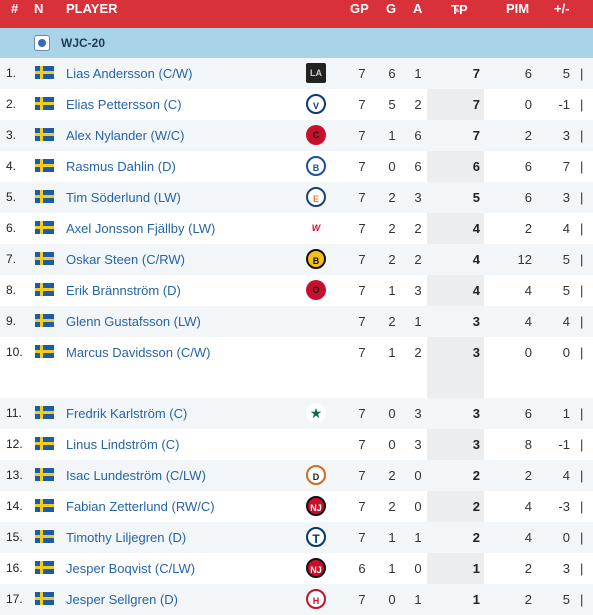 This screenshot has width=593, height=615. Describe the element at coordinates (391, 8) in the screenshot. I see `g-column-header: G` at that location.